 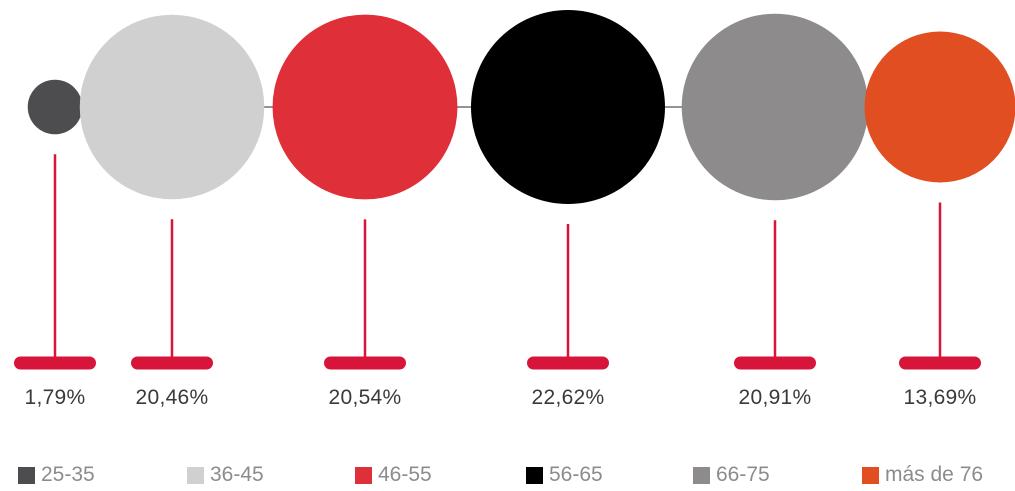 I want to click on legend-label: 56-65, so click(x=576, y=474).